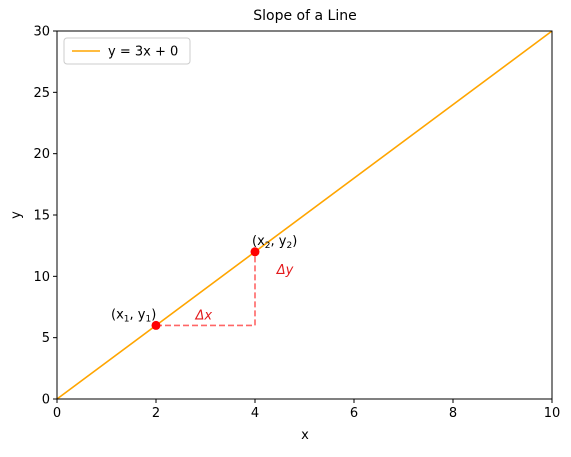 This screenshot has height=457, width=571. Describe the element at coordinates (453, 413) in the screenshot. I see `x-tick-label-4: 8` at that location.